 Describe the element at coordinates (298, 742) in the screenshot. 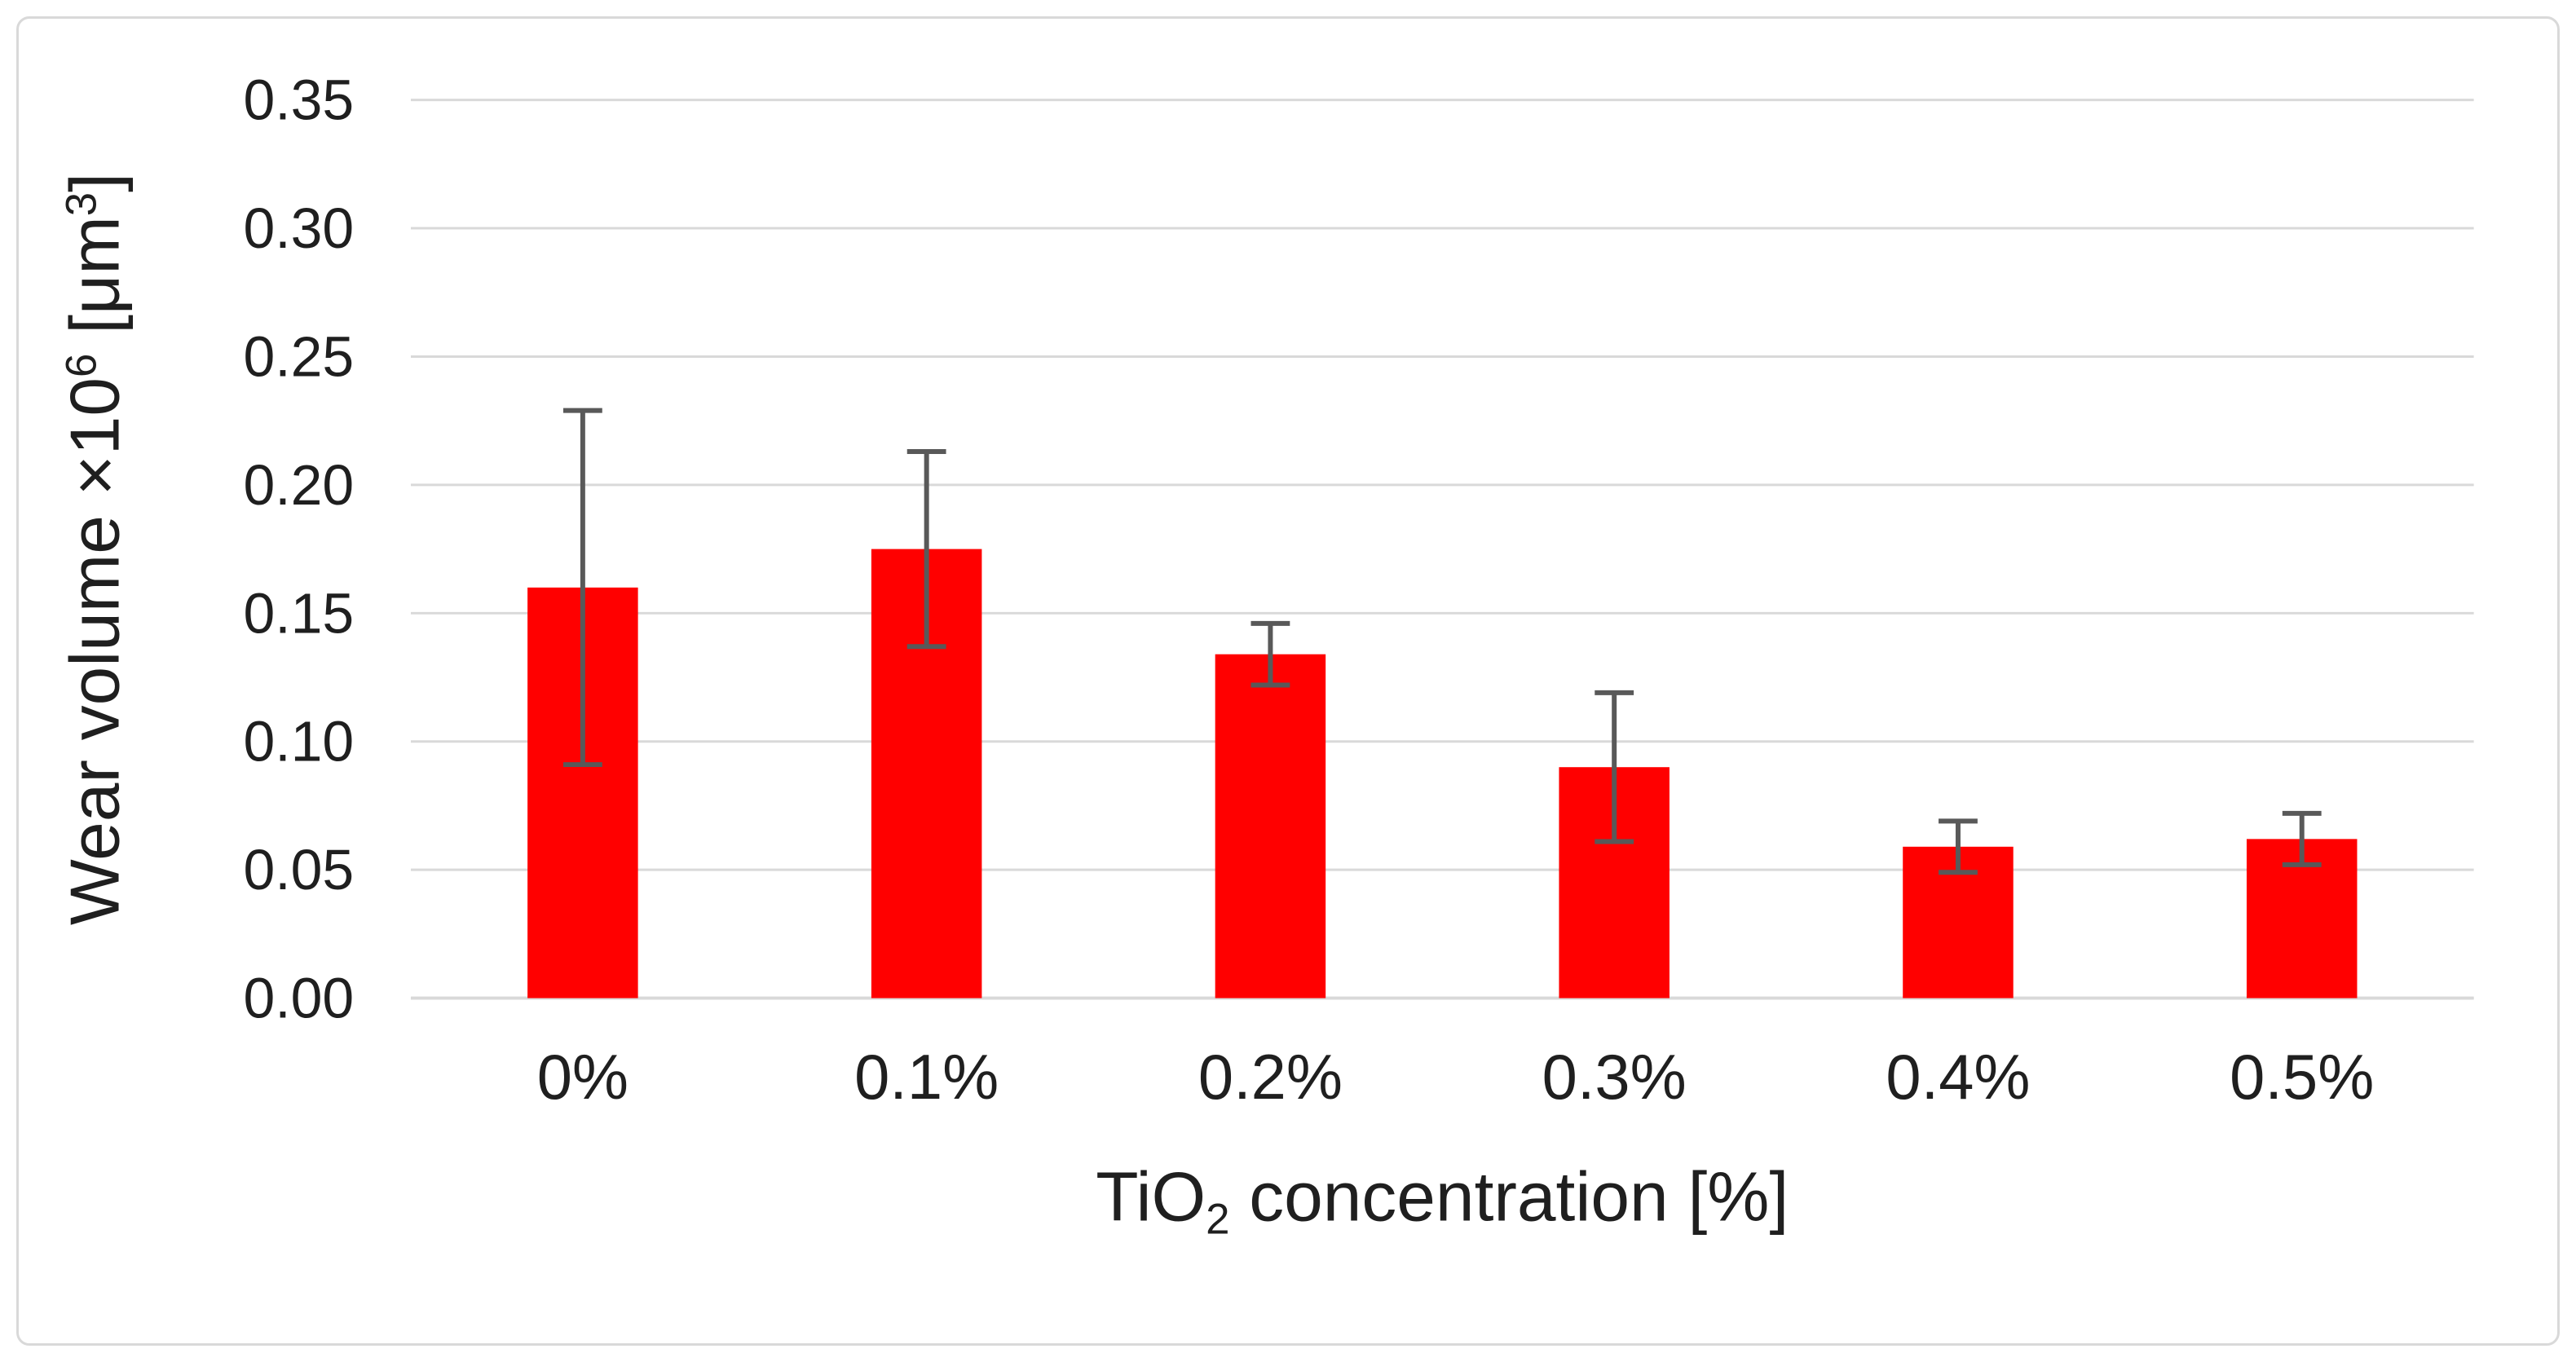

I see `y-tick-label: 0.10` at that location.